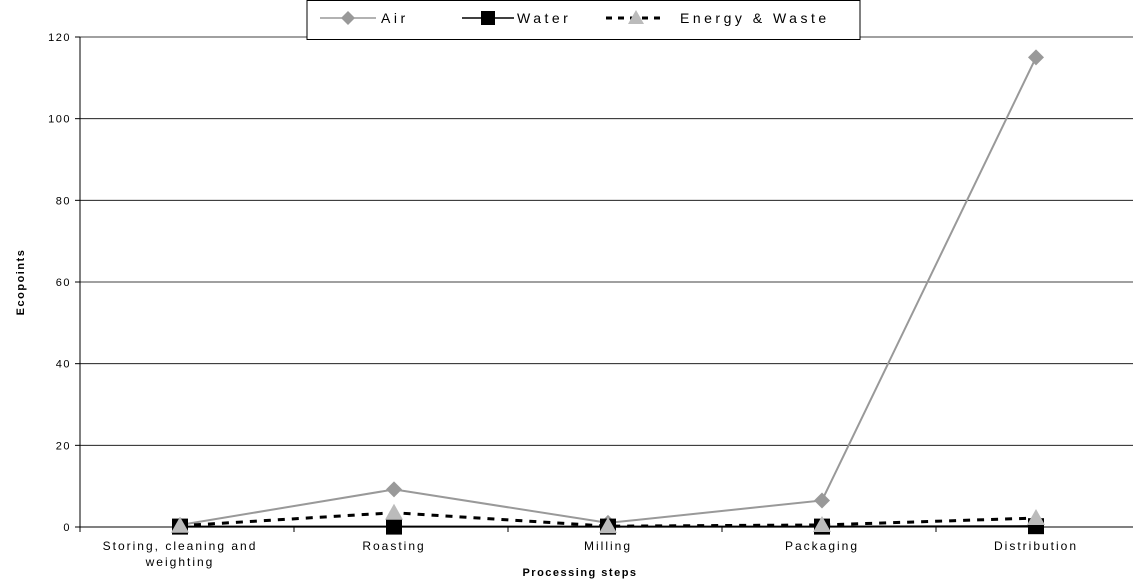 This screenshot has width=1133, height=588. I want to click on series-energy-waste, so click(608, 518).